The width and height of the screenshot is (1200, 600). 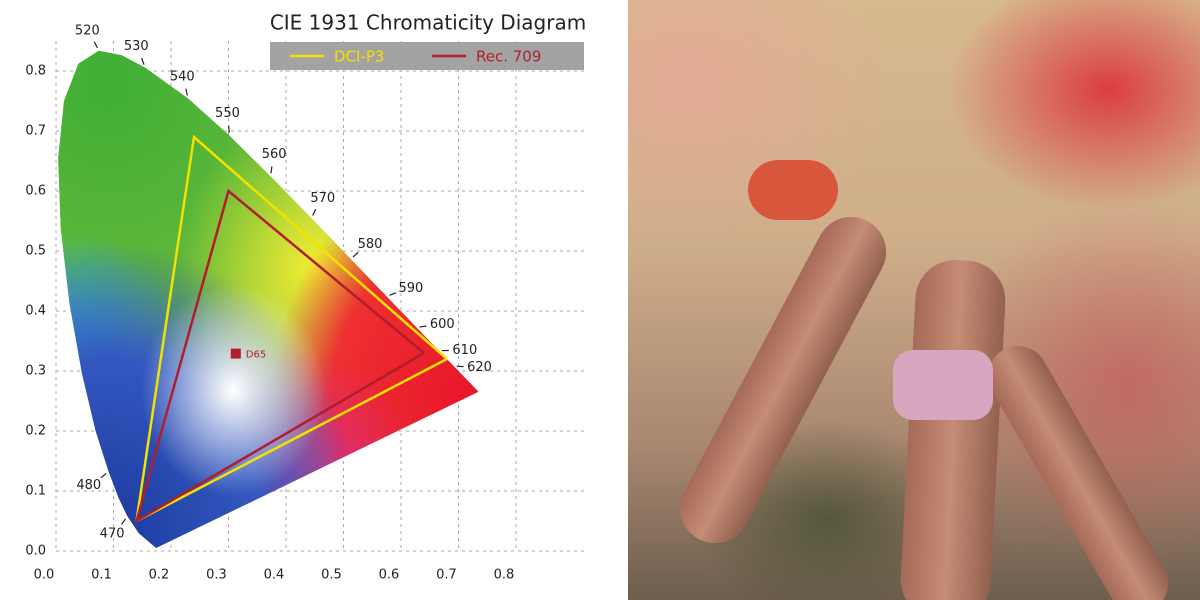 What do you see at coordinates (182, 76) in the screenshot?
I see `locus-label: 540` at bounding box center [182, 76].